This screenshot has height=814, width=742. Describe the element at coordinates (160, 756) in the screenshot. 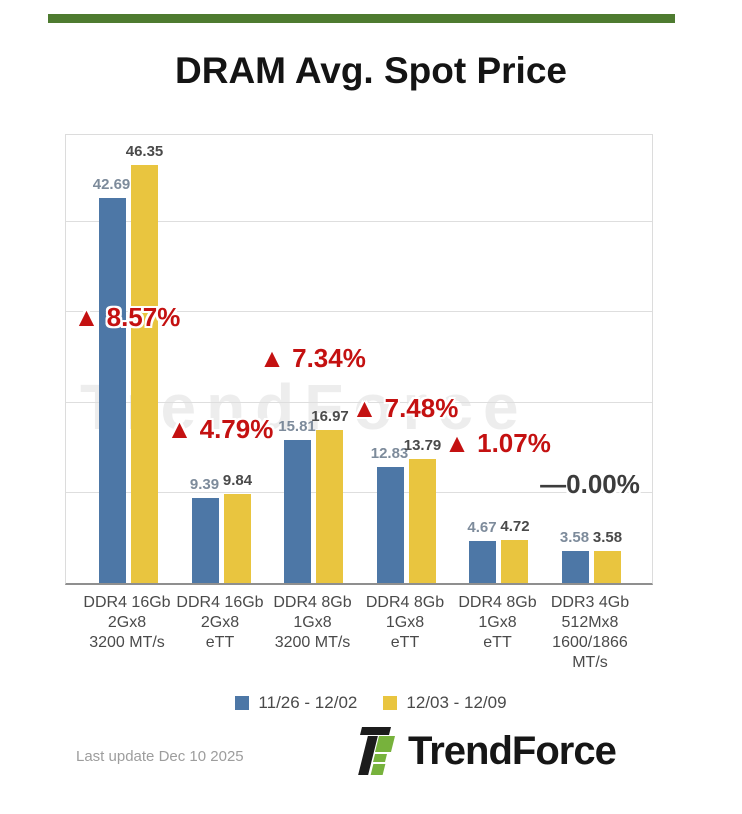

I see `last-update-text: Last update Dec 10 2025` at that location.